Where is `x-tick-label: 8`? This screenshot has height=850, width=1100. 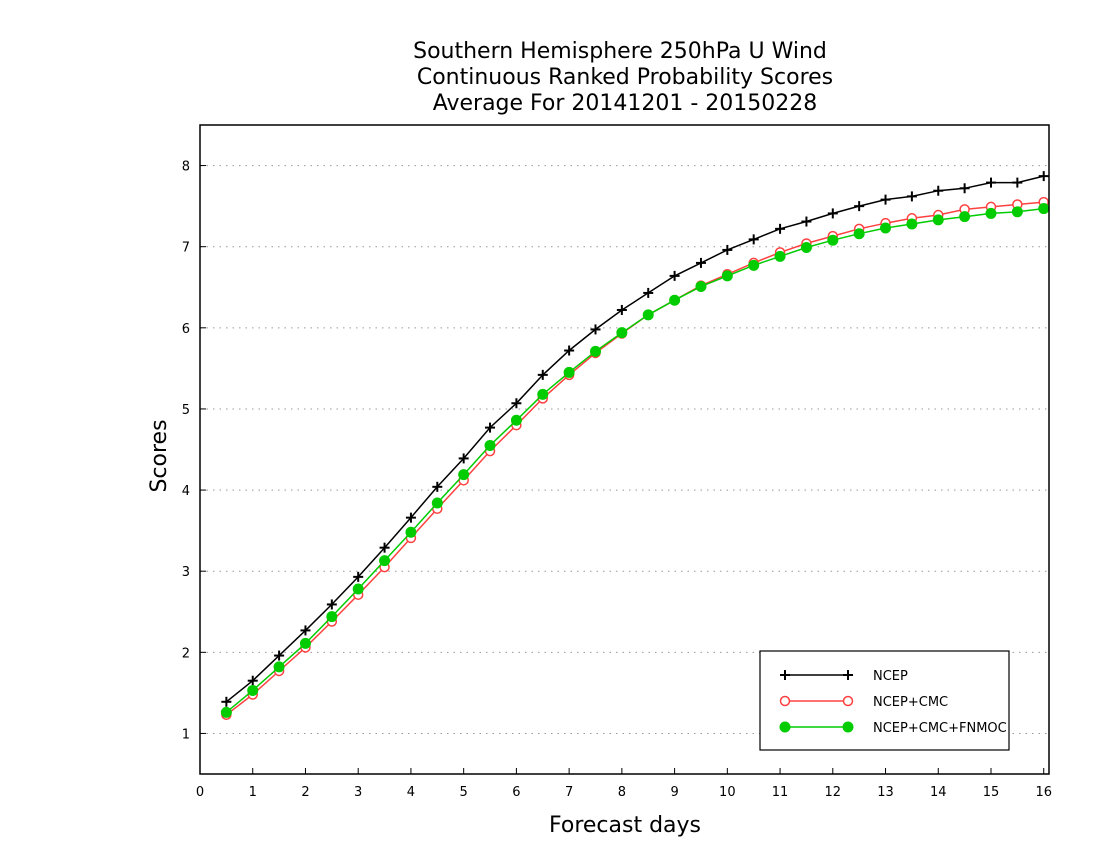
x-tick-label: 8 is located at coordinates (622, 792).